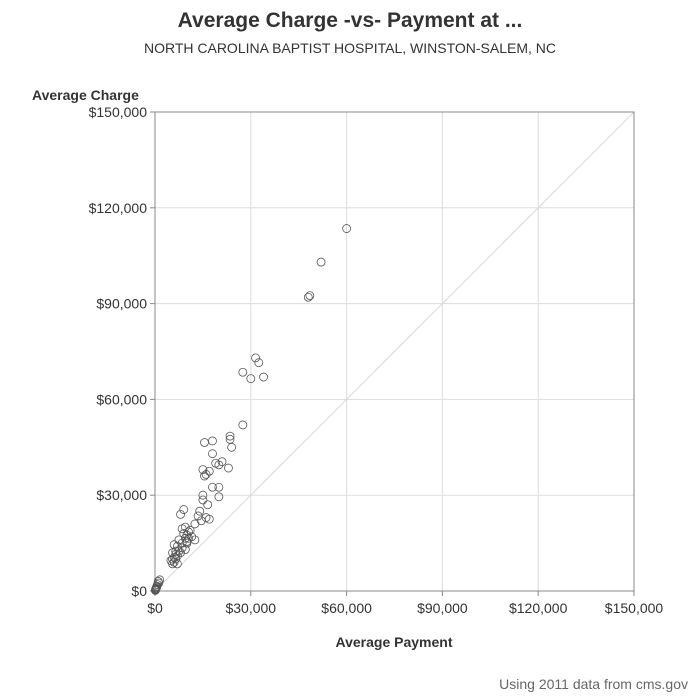  I want to click on y-tick-label-5: $150,000, so click(118, 112).